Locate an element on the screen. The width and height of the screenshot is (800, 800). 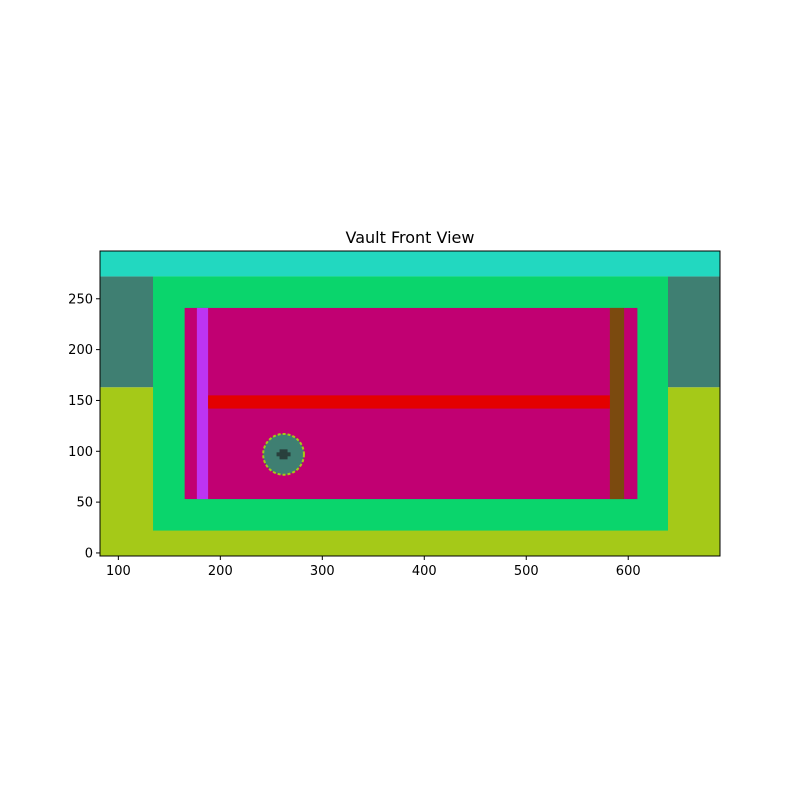
y-tick-label: 150 is located at coordinates (80, 401).